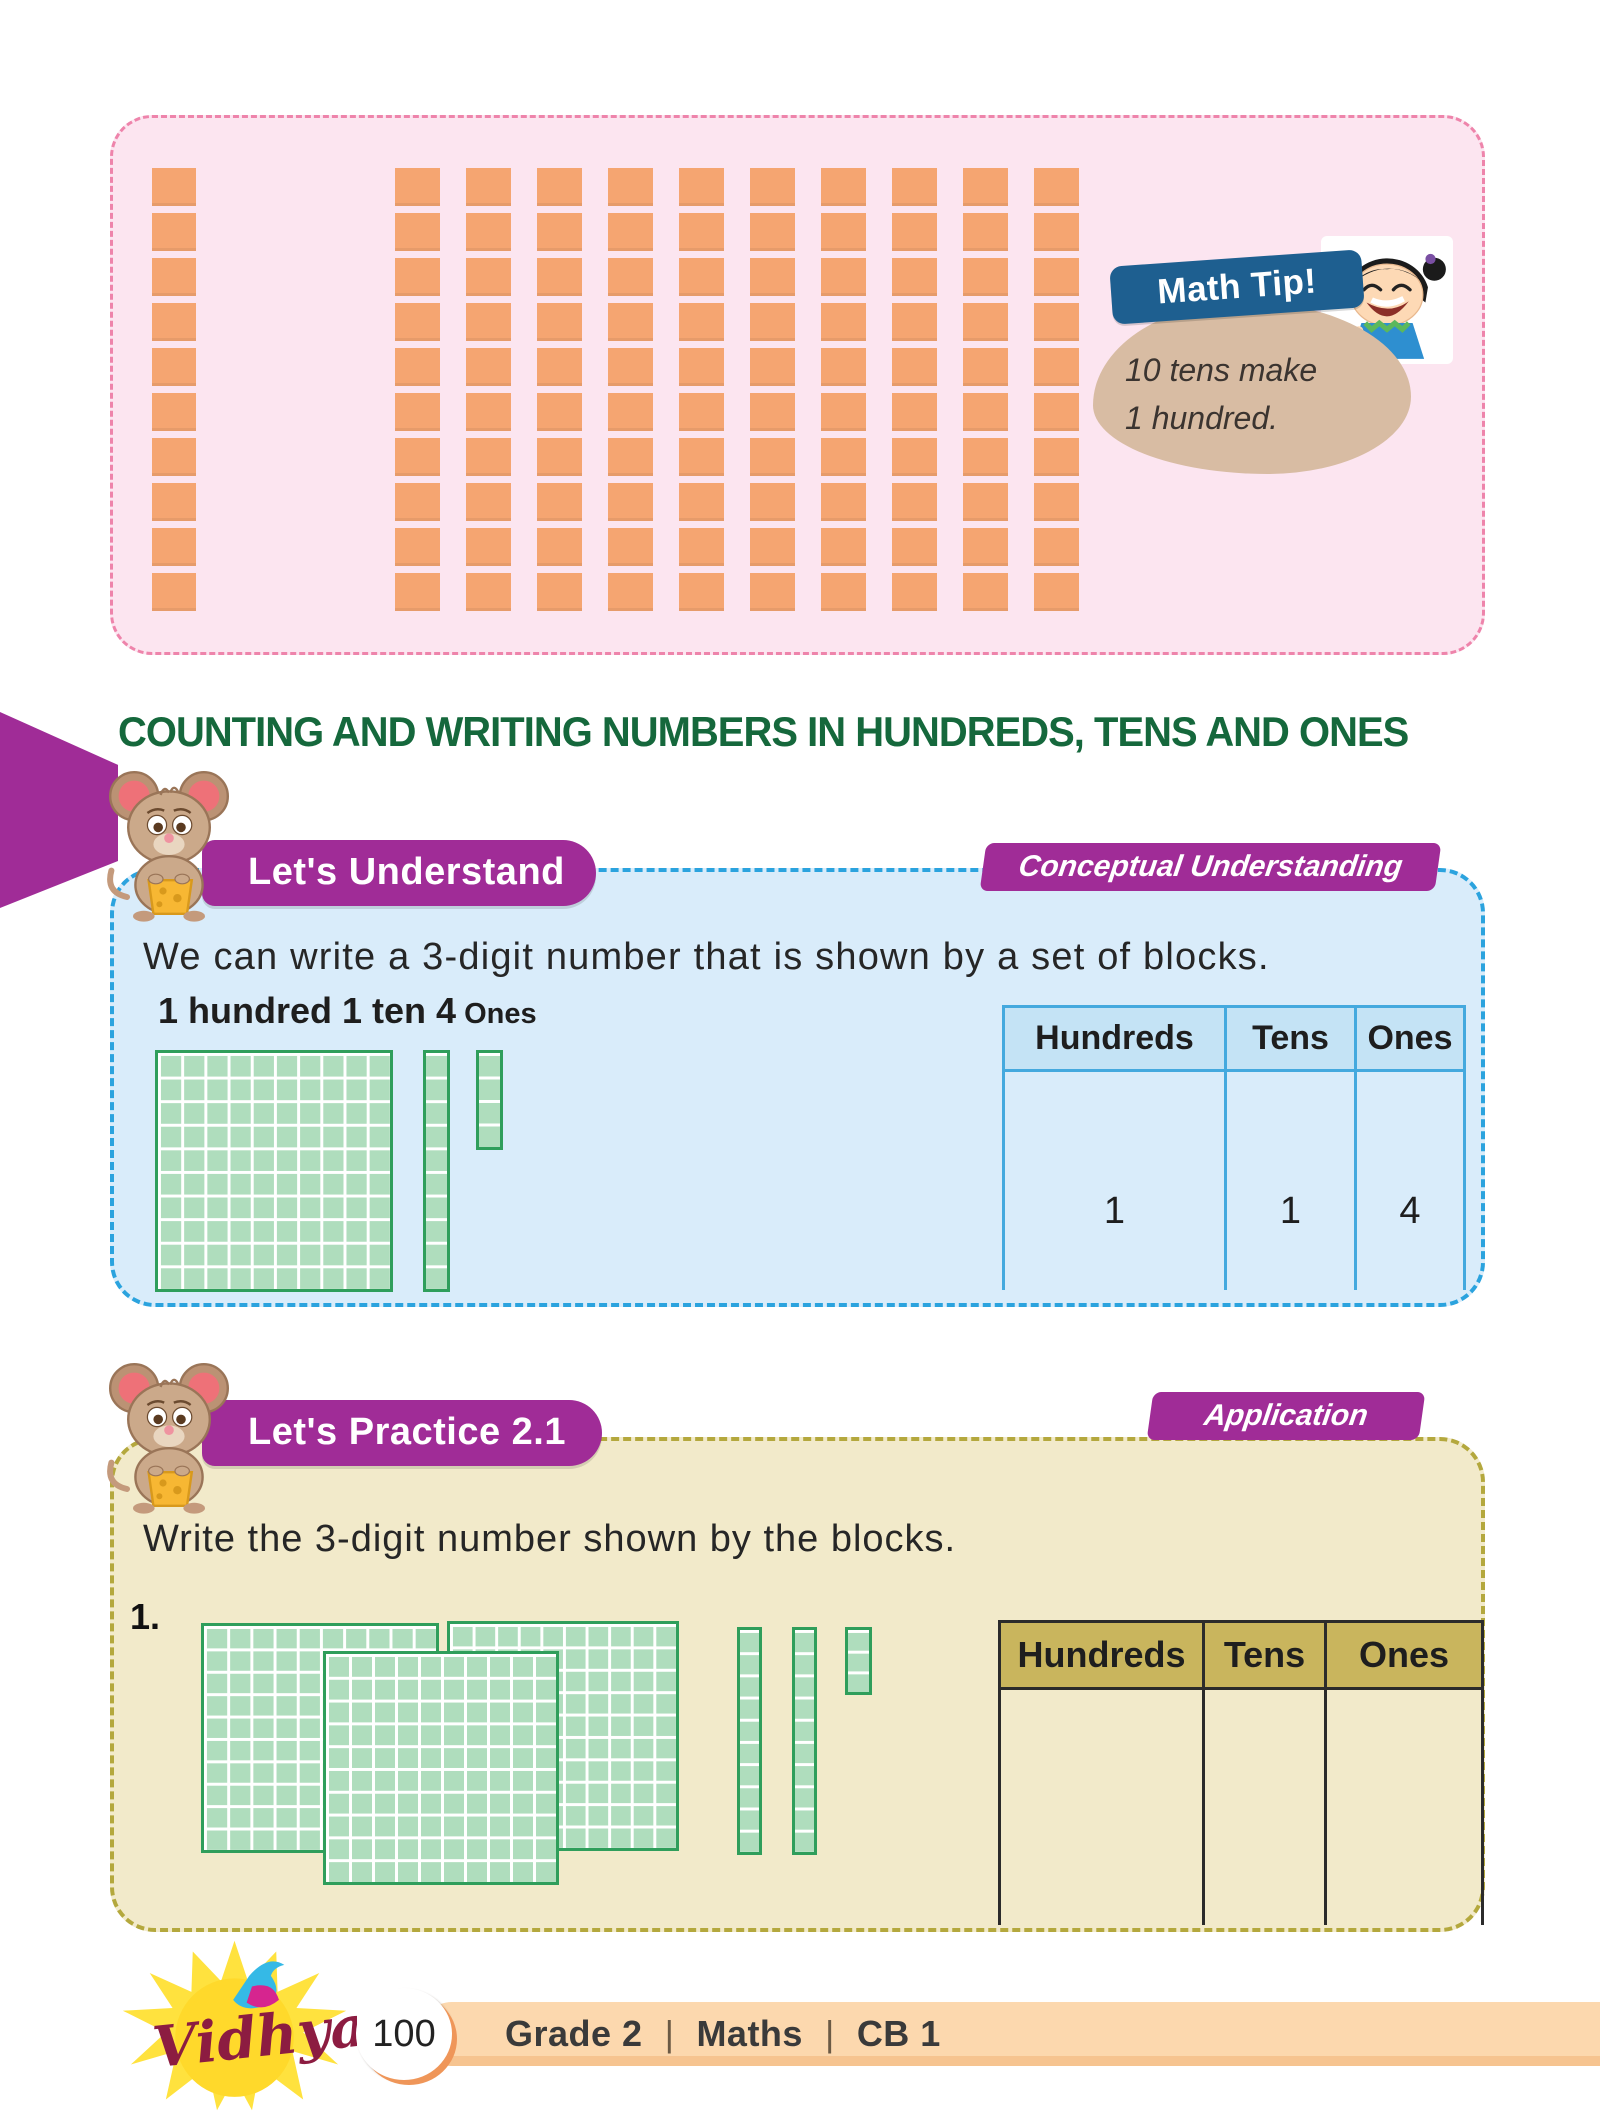  I want to click on ten-rod, so click(436, 1171).